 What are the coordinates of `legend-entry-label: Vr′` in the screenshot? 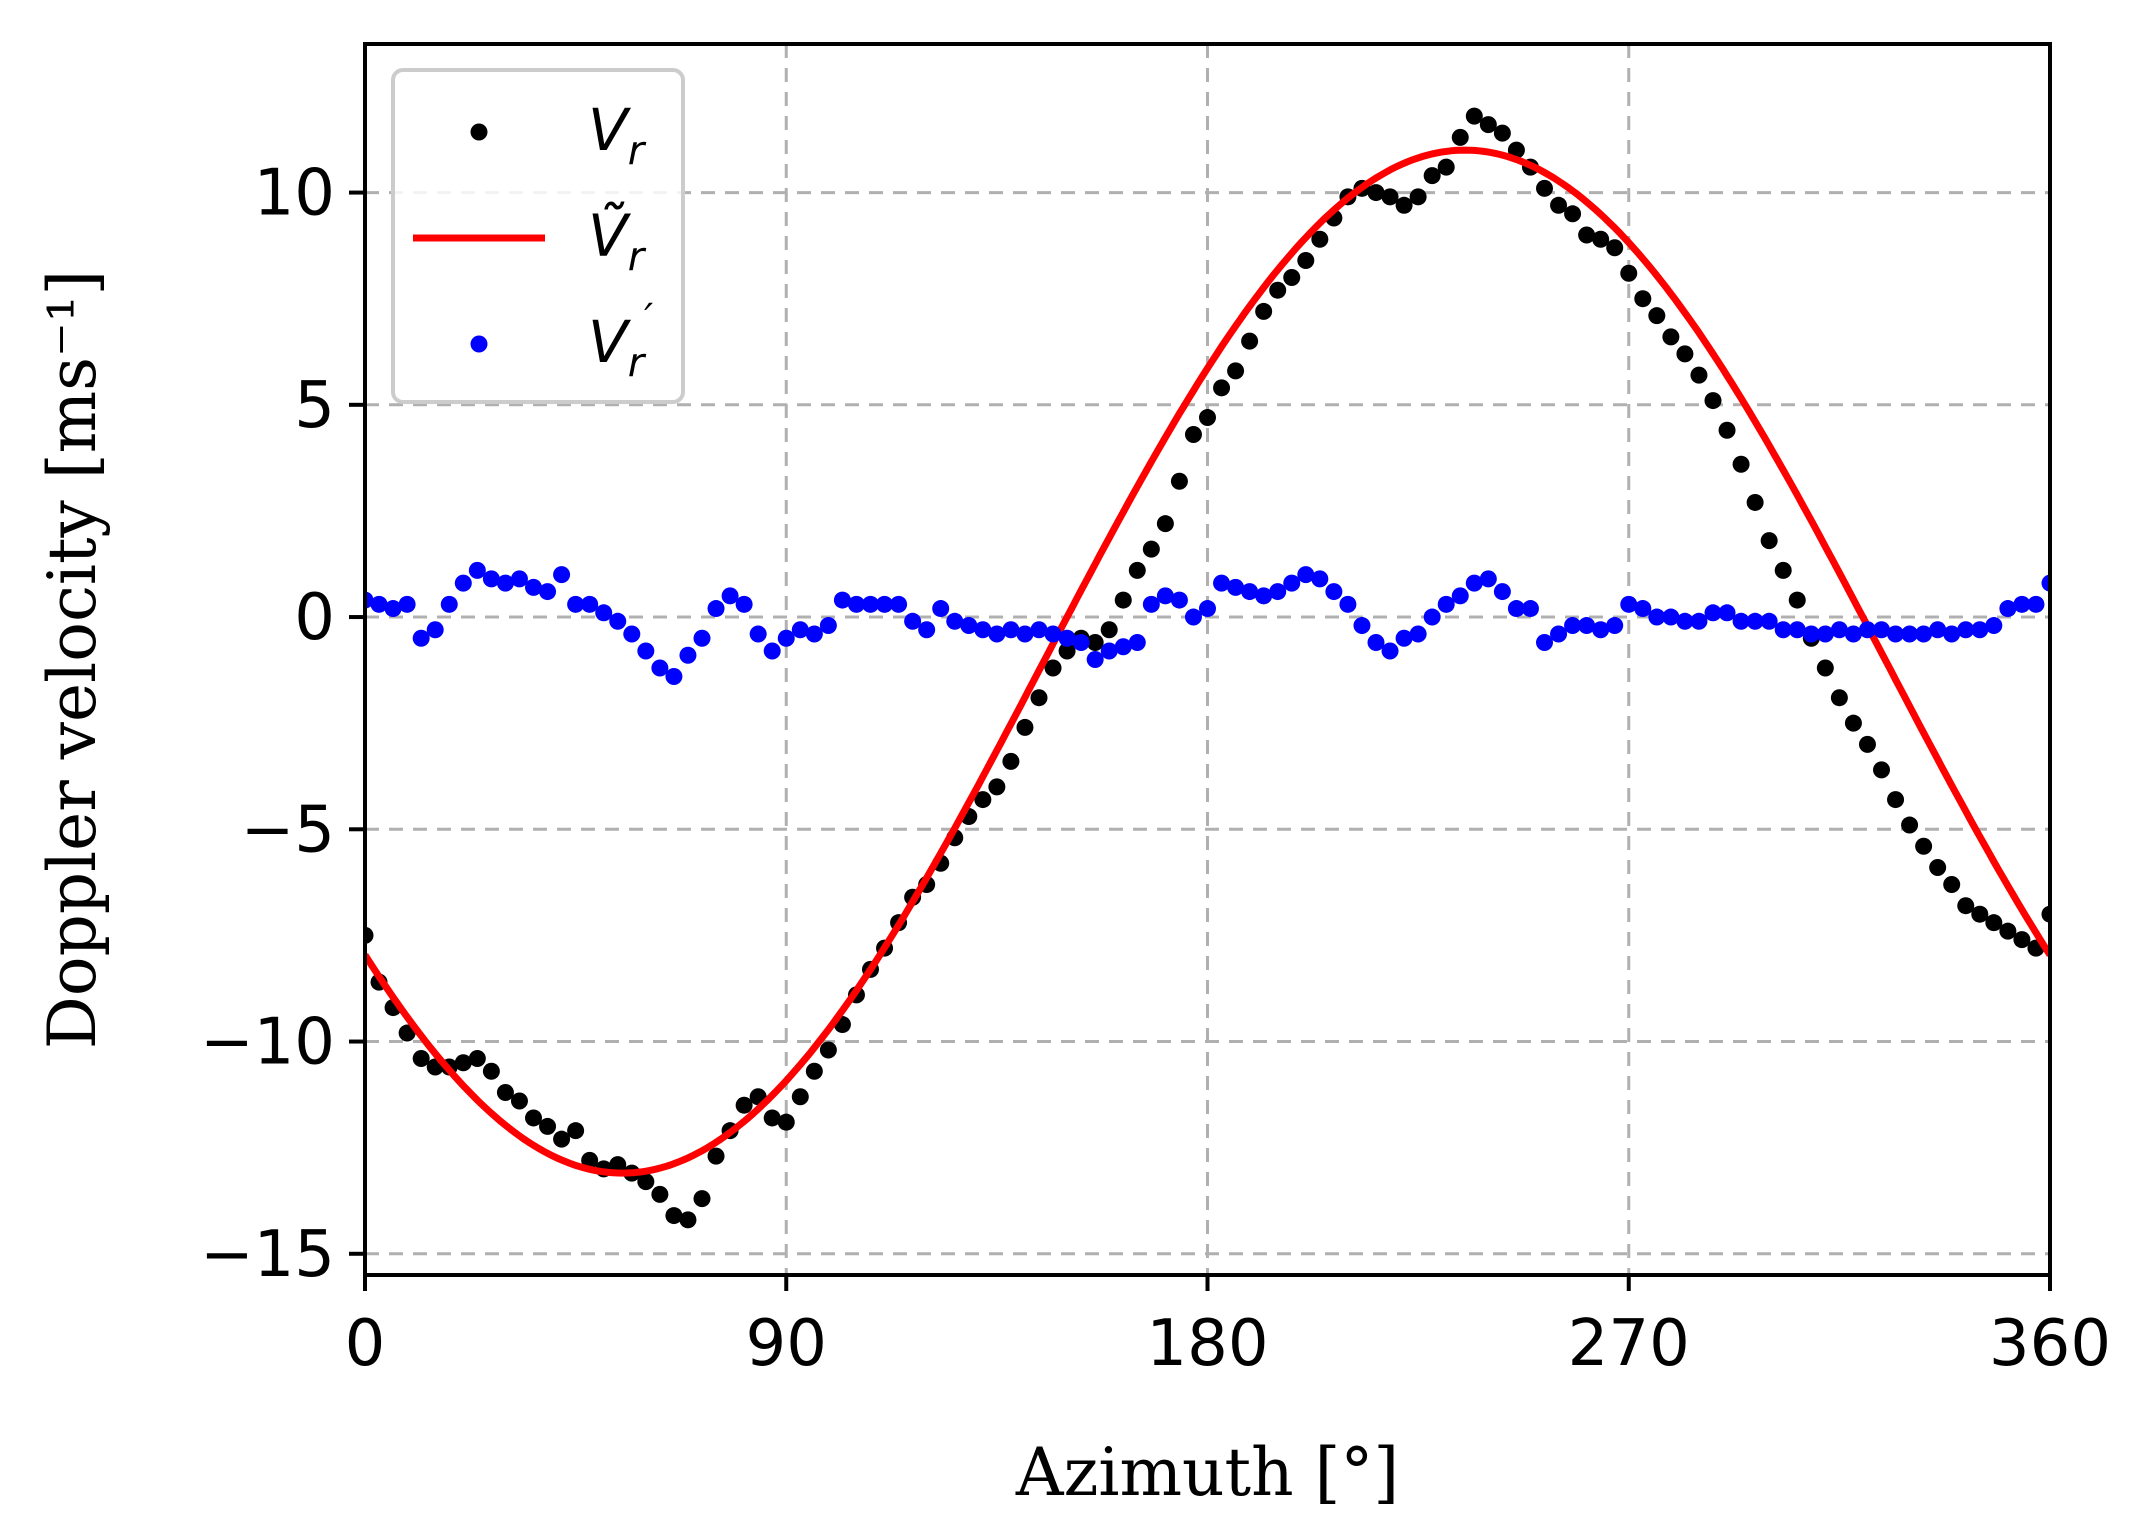 It's located at (620, 341).